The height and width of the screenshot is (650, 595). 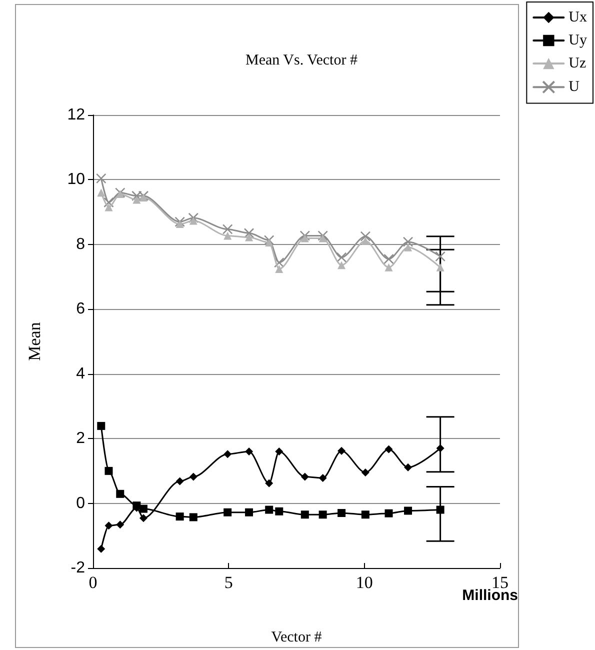 What do you see at coordinates (364, 582) in the screenshot?
I see `x-tick-label: 10` at bounding box center [364, 582].